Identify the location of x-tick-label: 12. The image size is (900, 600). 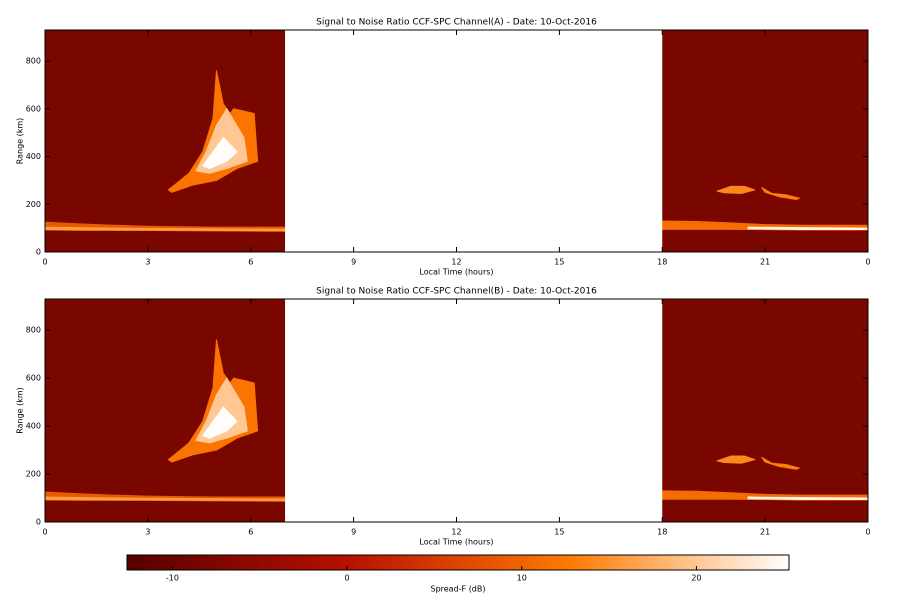
(456, 262).